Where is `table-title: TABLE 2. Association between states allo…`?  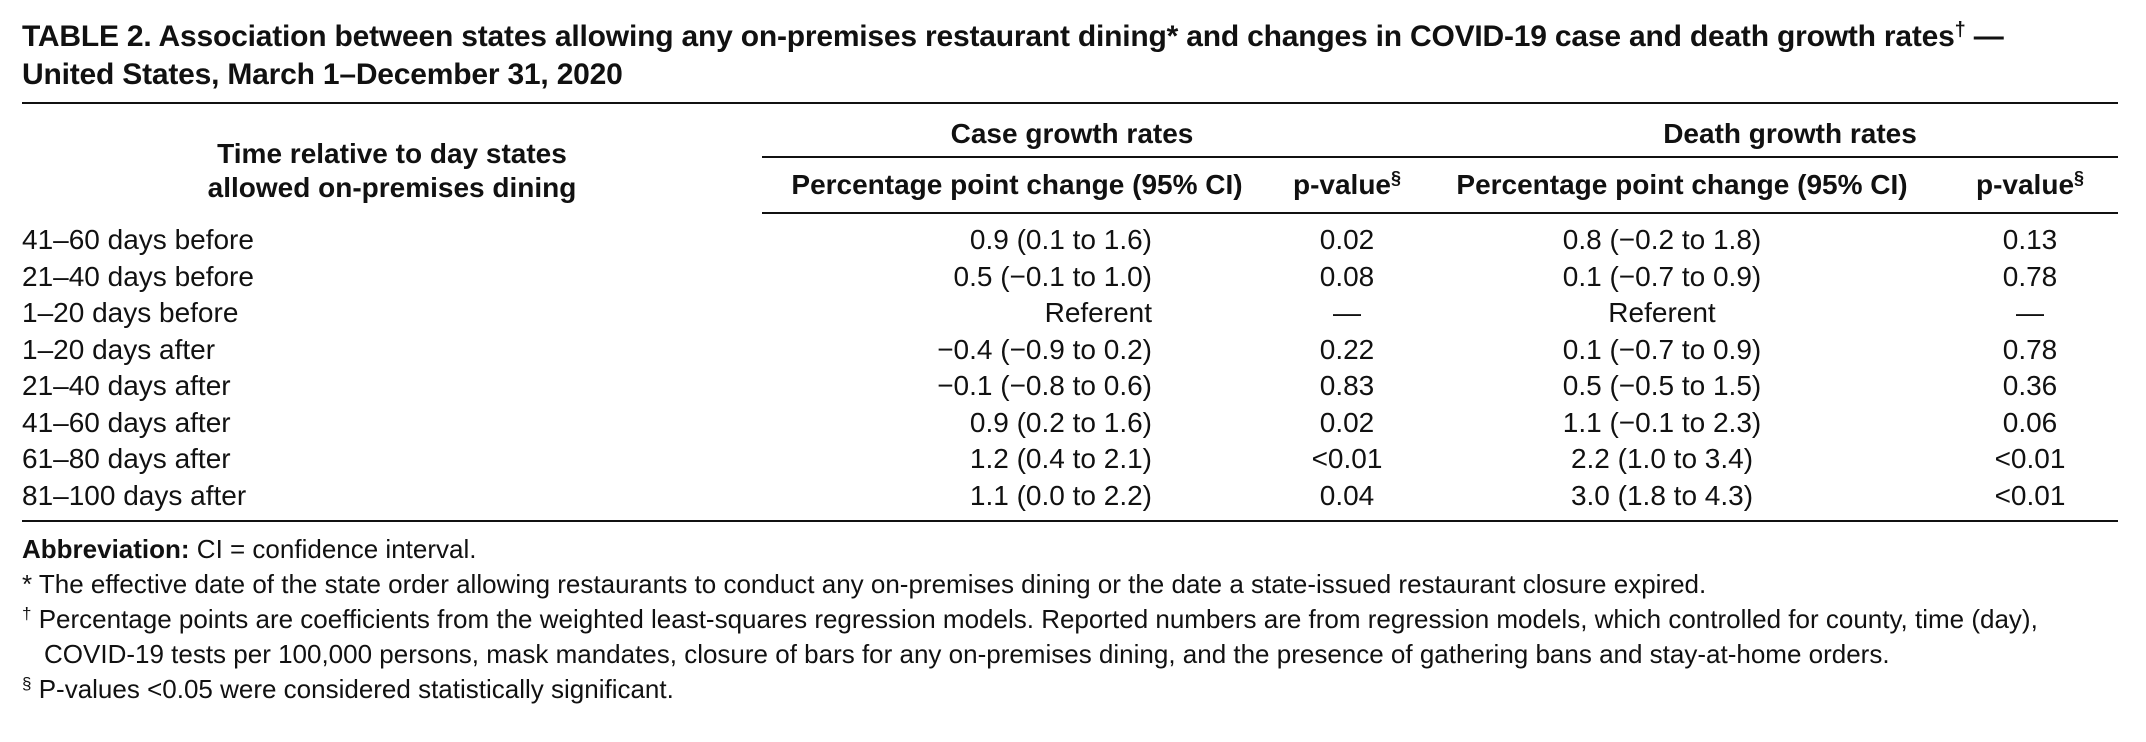 table-title: TABLE 2. Association between states allo… is located at coordinates (1070, 56).